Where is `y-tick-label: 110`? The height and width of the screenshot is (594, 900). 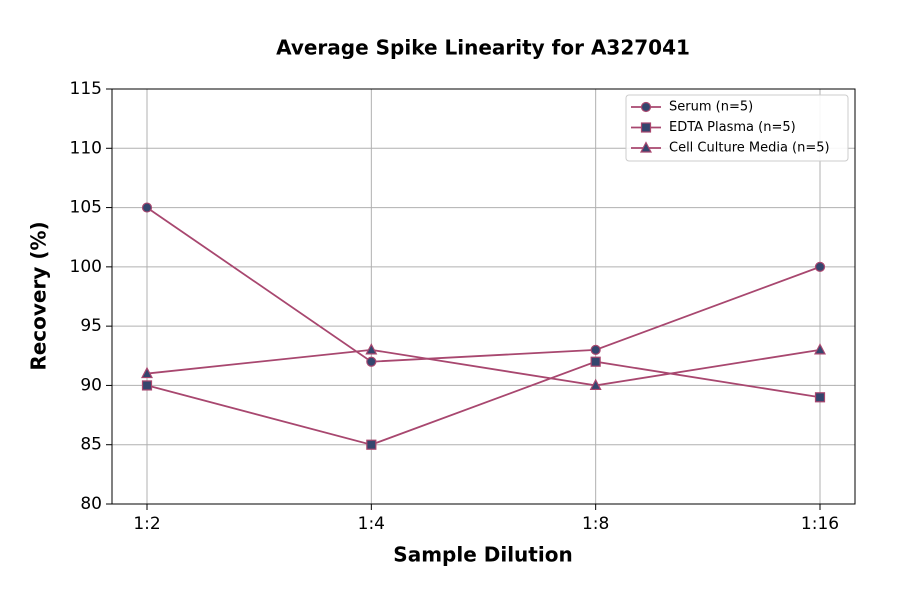
y-tick-label: 110 is located at coordinates (86, 148).